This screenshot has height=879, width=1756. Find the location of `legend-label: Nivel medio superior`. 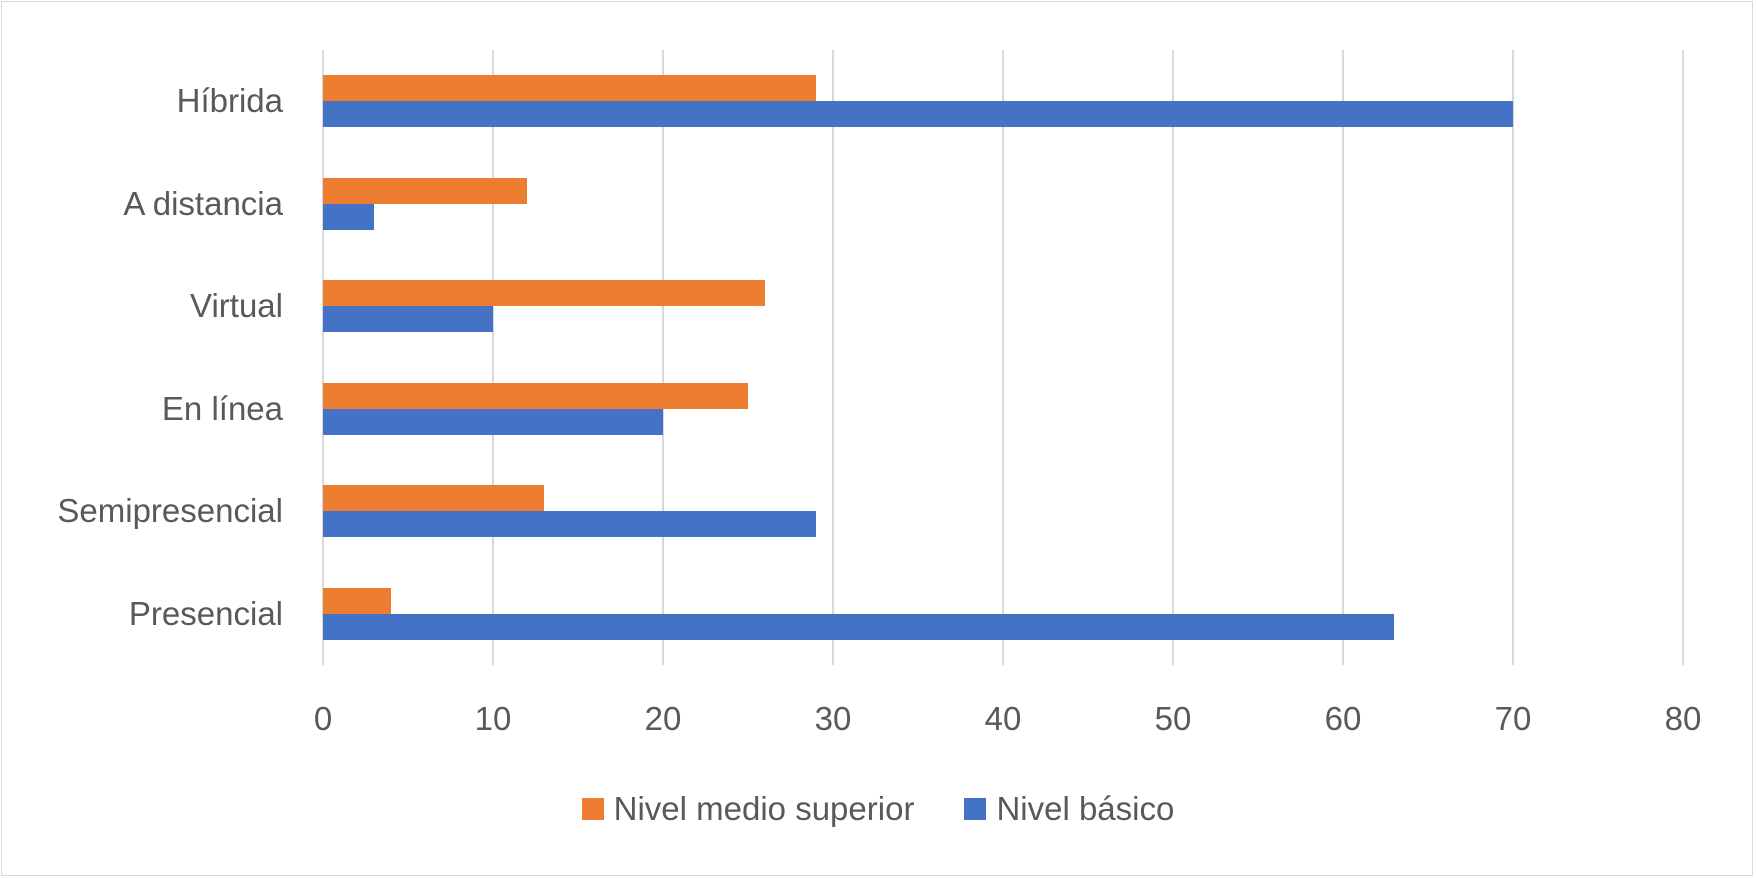

legend-label: Nivel medio superior is located at coordinates (764, 808).